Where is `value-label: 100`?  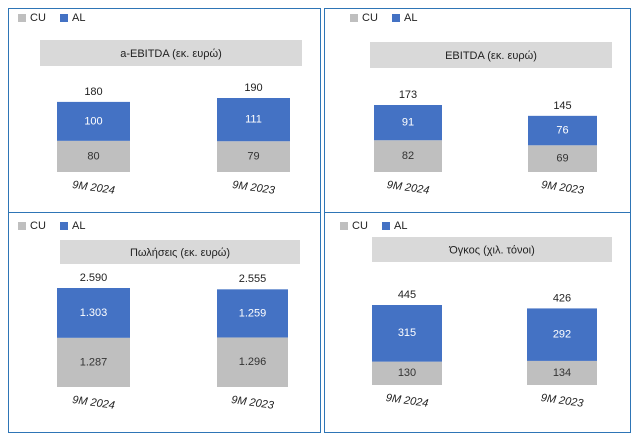
value-label: 100 is located at coordinates (93, 121).